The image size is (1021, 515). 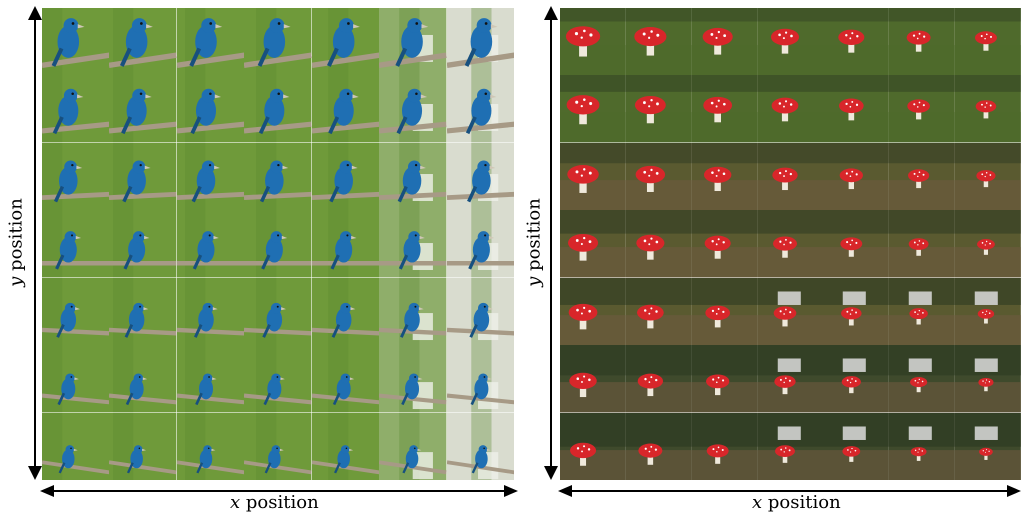 I want to click on left-y-axis-label: y position, so click(x=16, y=243).